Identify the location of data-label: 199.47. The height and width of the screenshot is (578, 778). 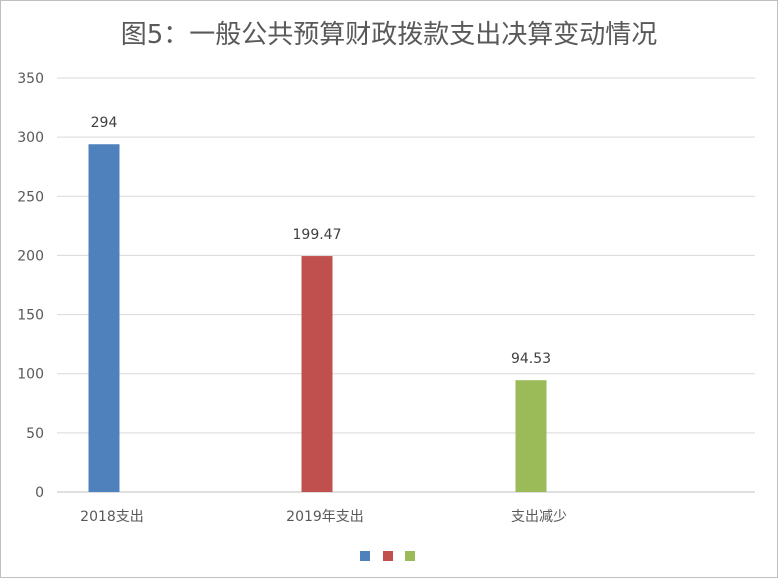
(317, 235).